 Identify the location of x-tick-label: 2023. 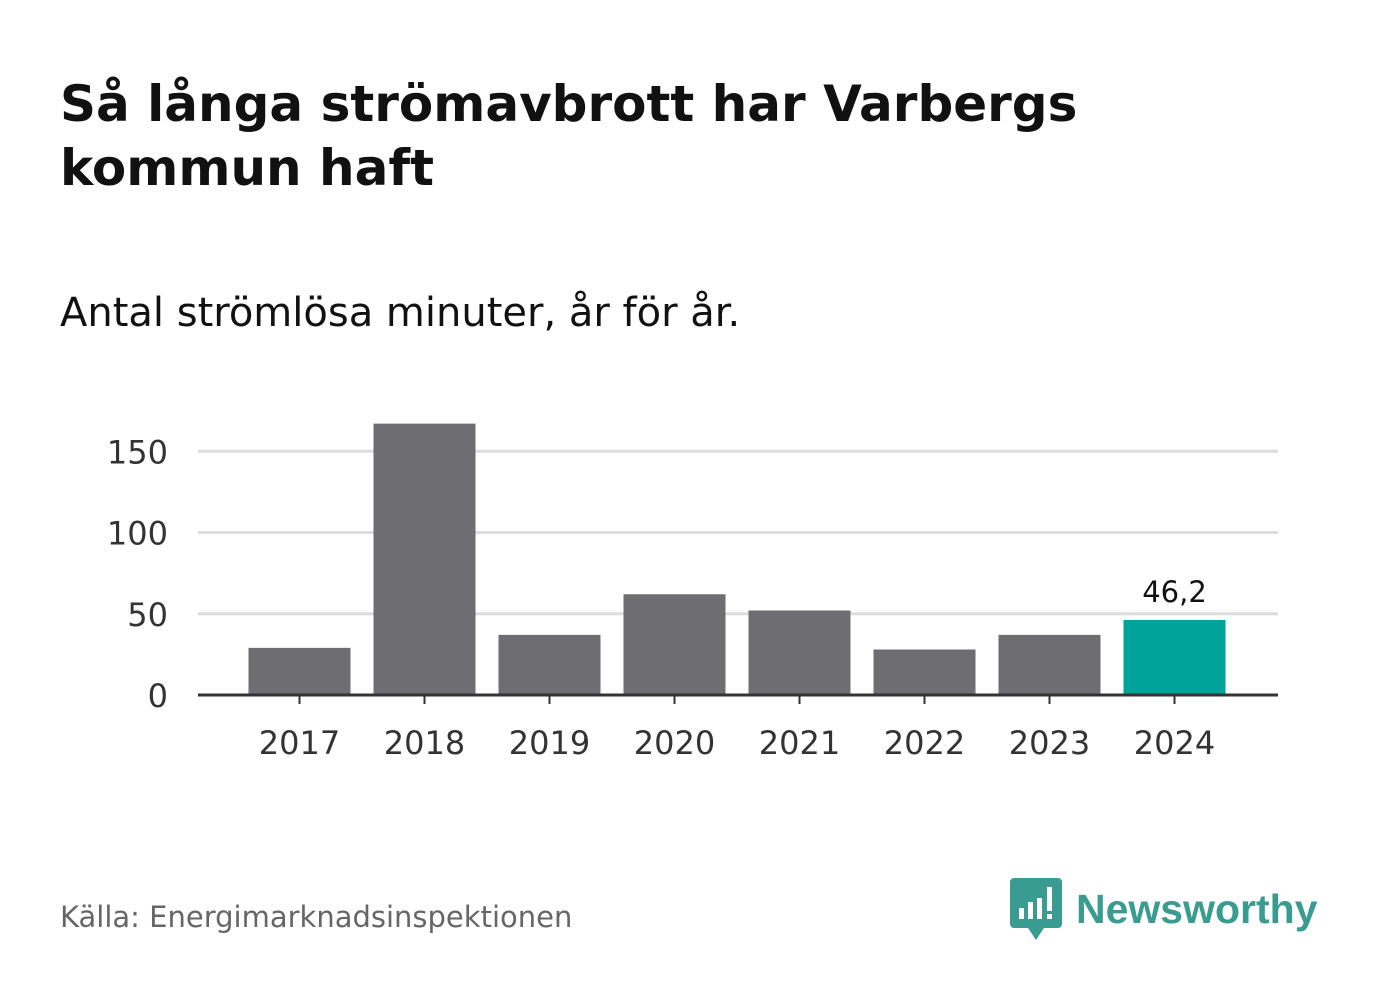
(1049, 743).